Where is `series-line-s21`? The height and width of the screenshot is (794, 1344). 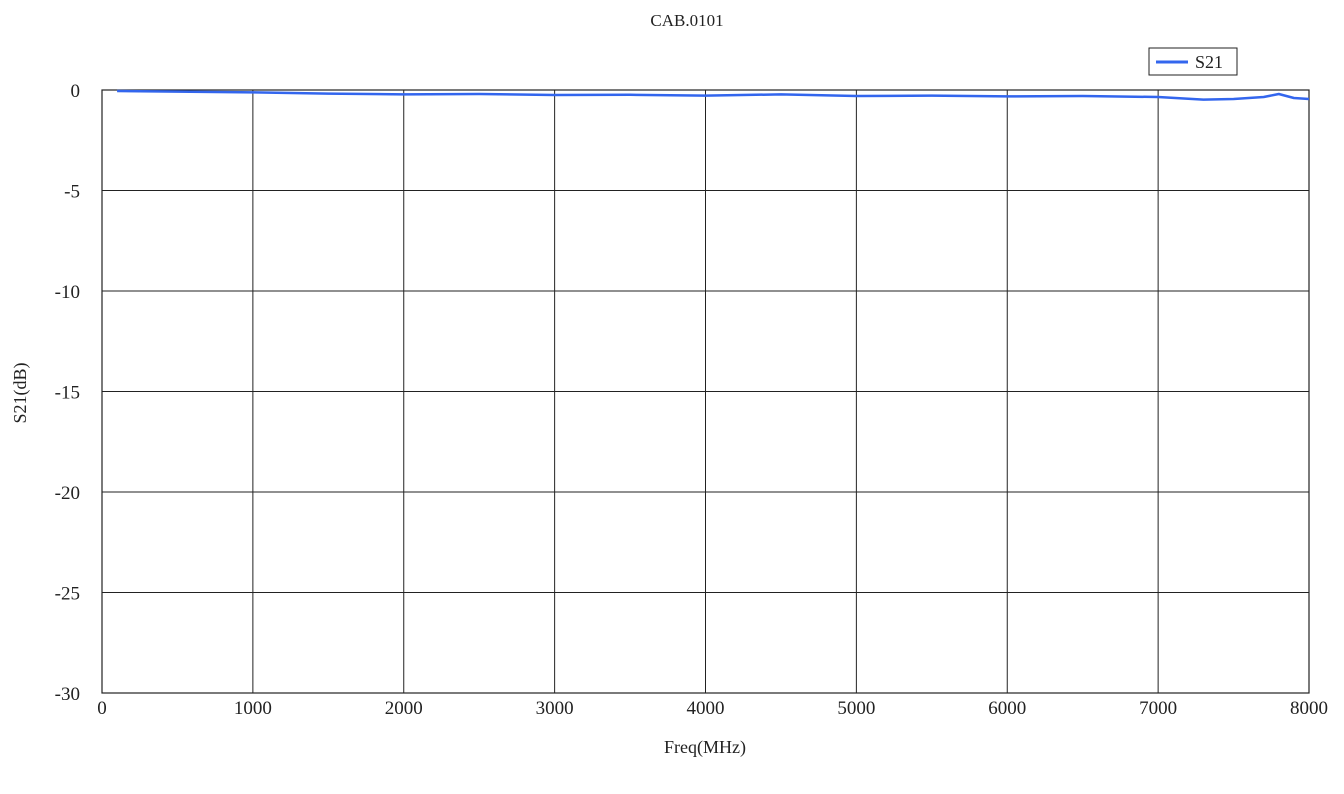
series-line-s21 is located at coordinates (713, 95).